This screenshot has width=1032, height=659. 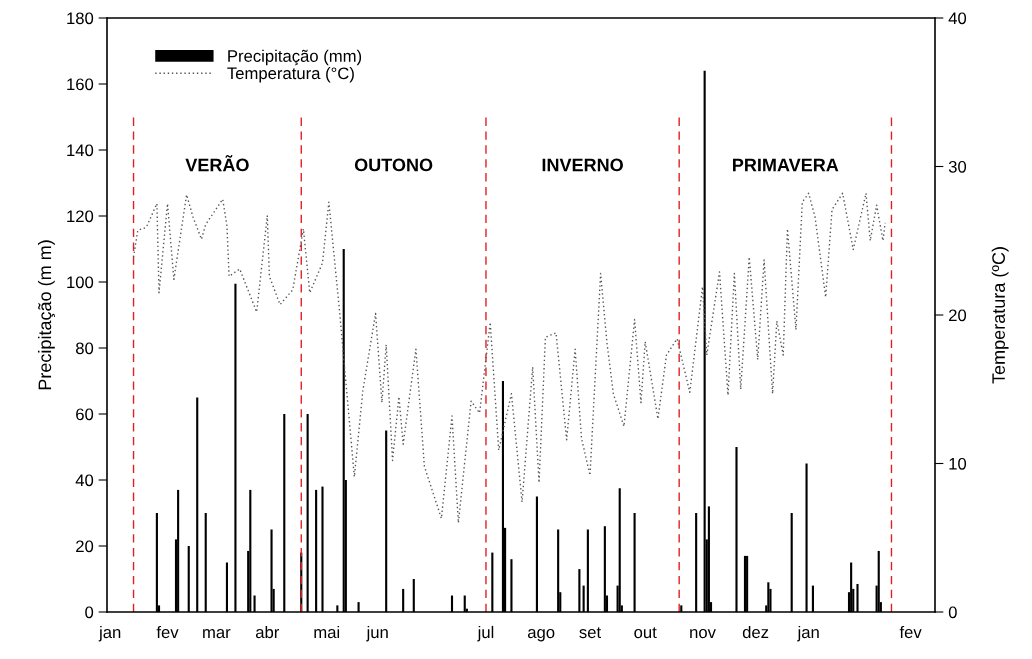 What do you see at coordinates (290, 74) in the screenshot?
I see `legend-label: Temperatura (°C)` at bounding box center [290, 74].